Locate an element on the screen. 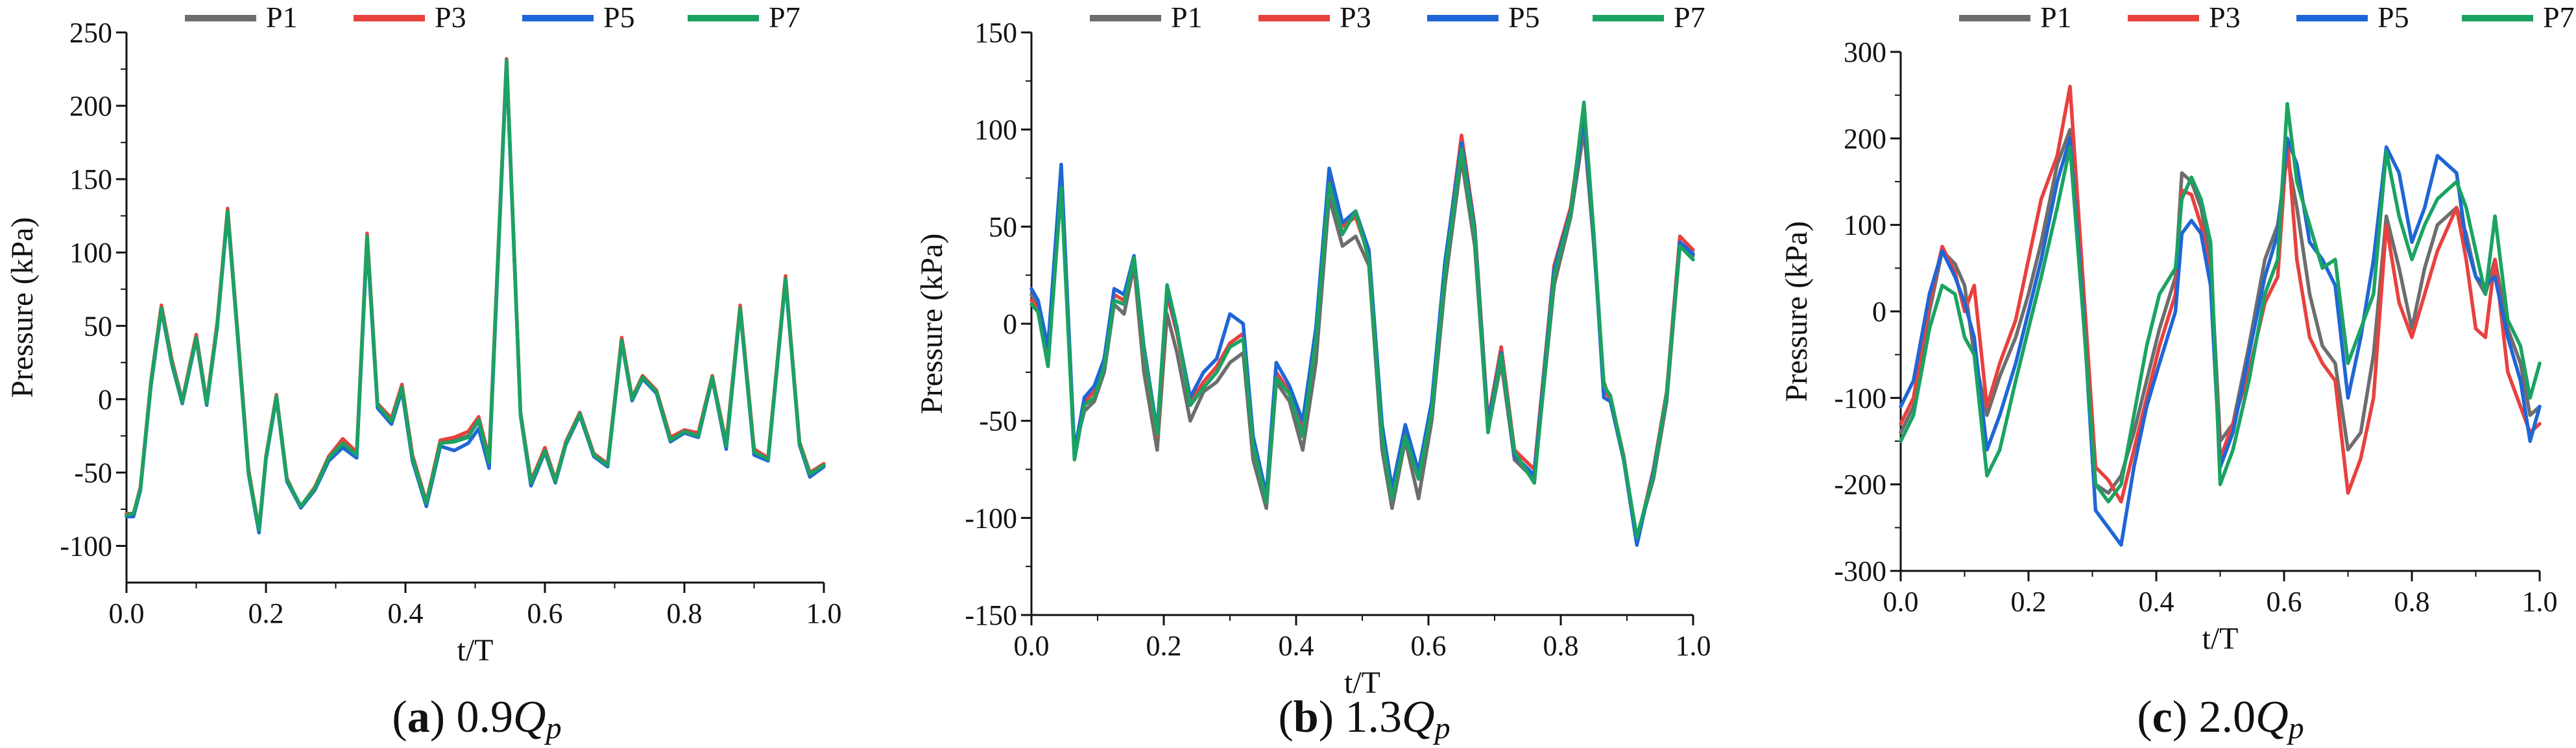  y-tick-label: -200 is located at coordinates (1860, 485).